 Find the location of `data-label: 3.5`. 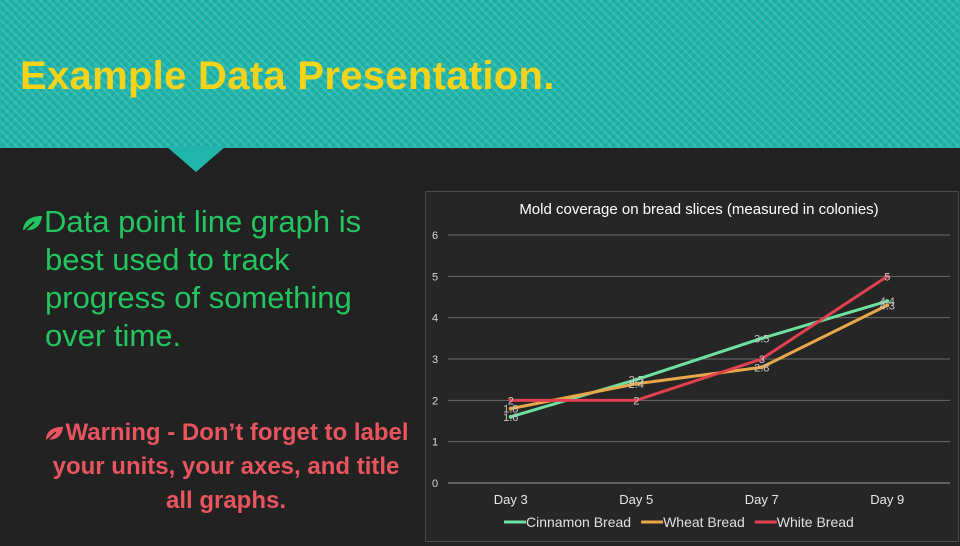

data-label: 3.5 is located at coordinates (761, 339).